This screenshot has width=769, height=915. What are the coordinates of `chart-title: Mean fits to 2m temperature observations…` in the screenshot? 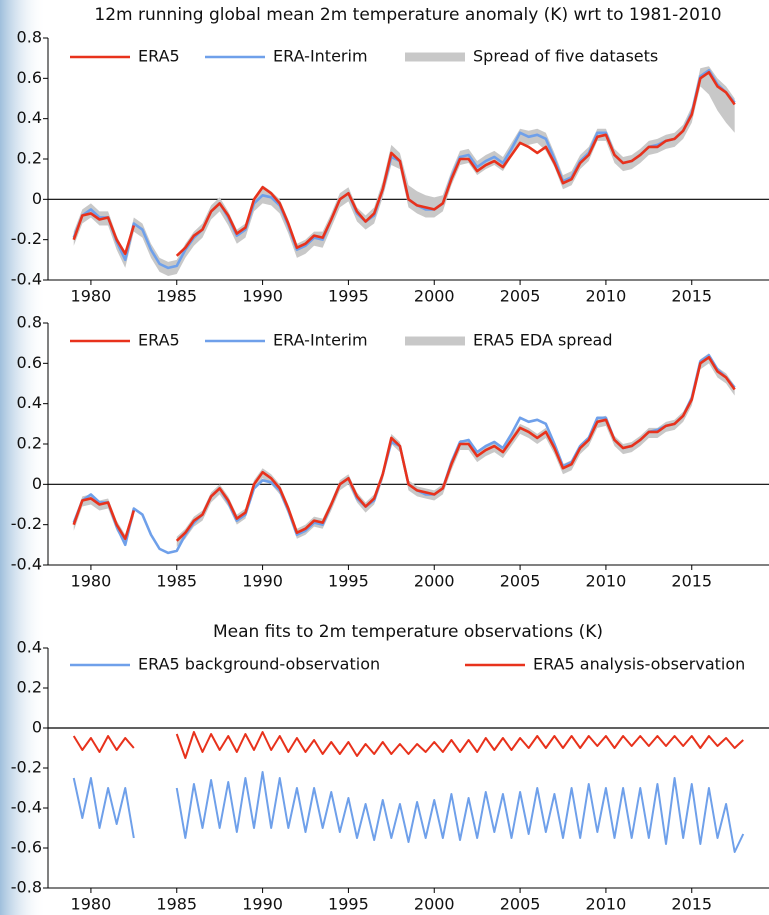 It's located at (408, 632).